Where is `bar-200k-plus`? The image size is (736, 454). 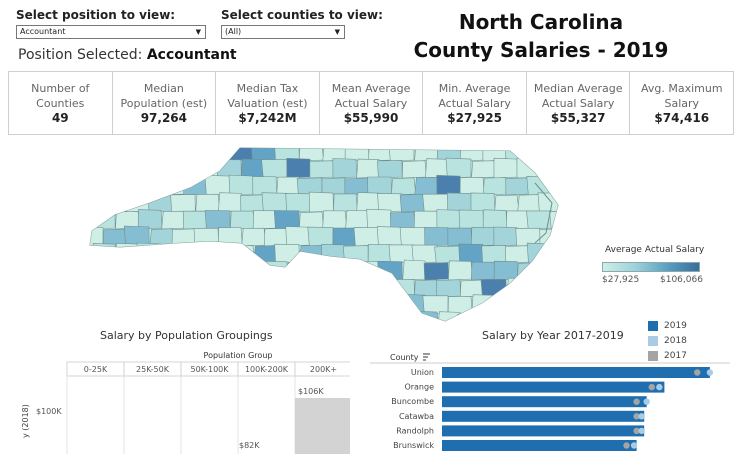 bar-200k-plus is located at coordinates (322, 426).